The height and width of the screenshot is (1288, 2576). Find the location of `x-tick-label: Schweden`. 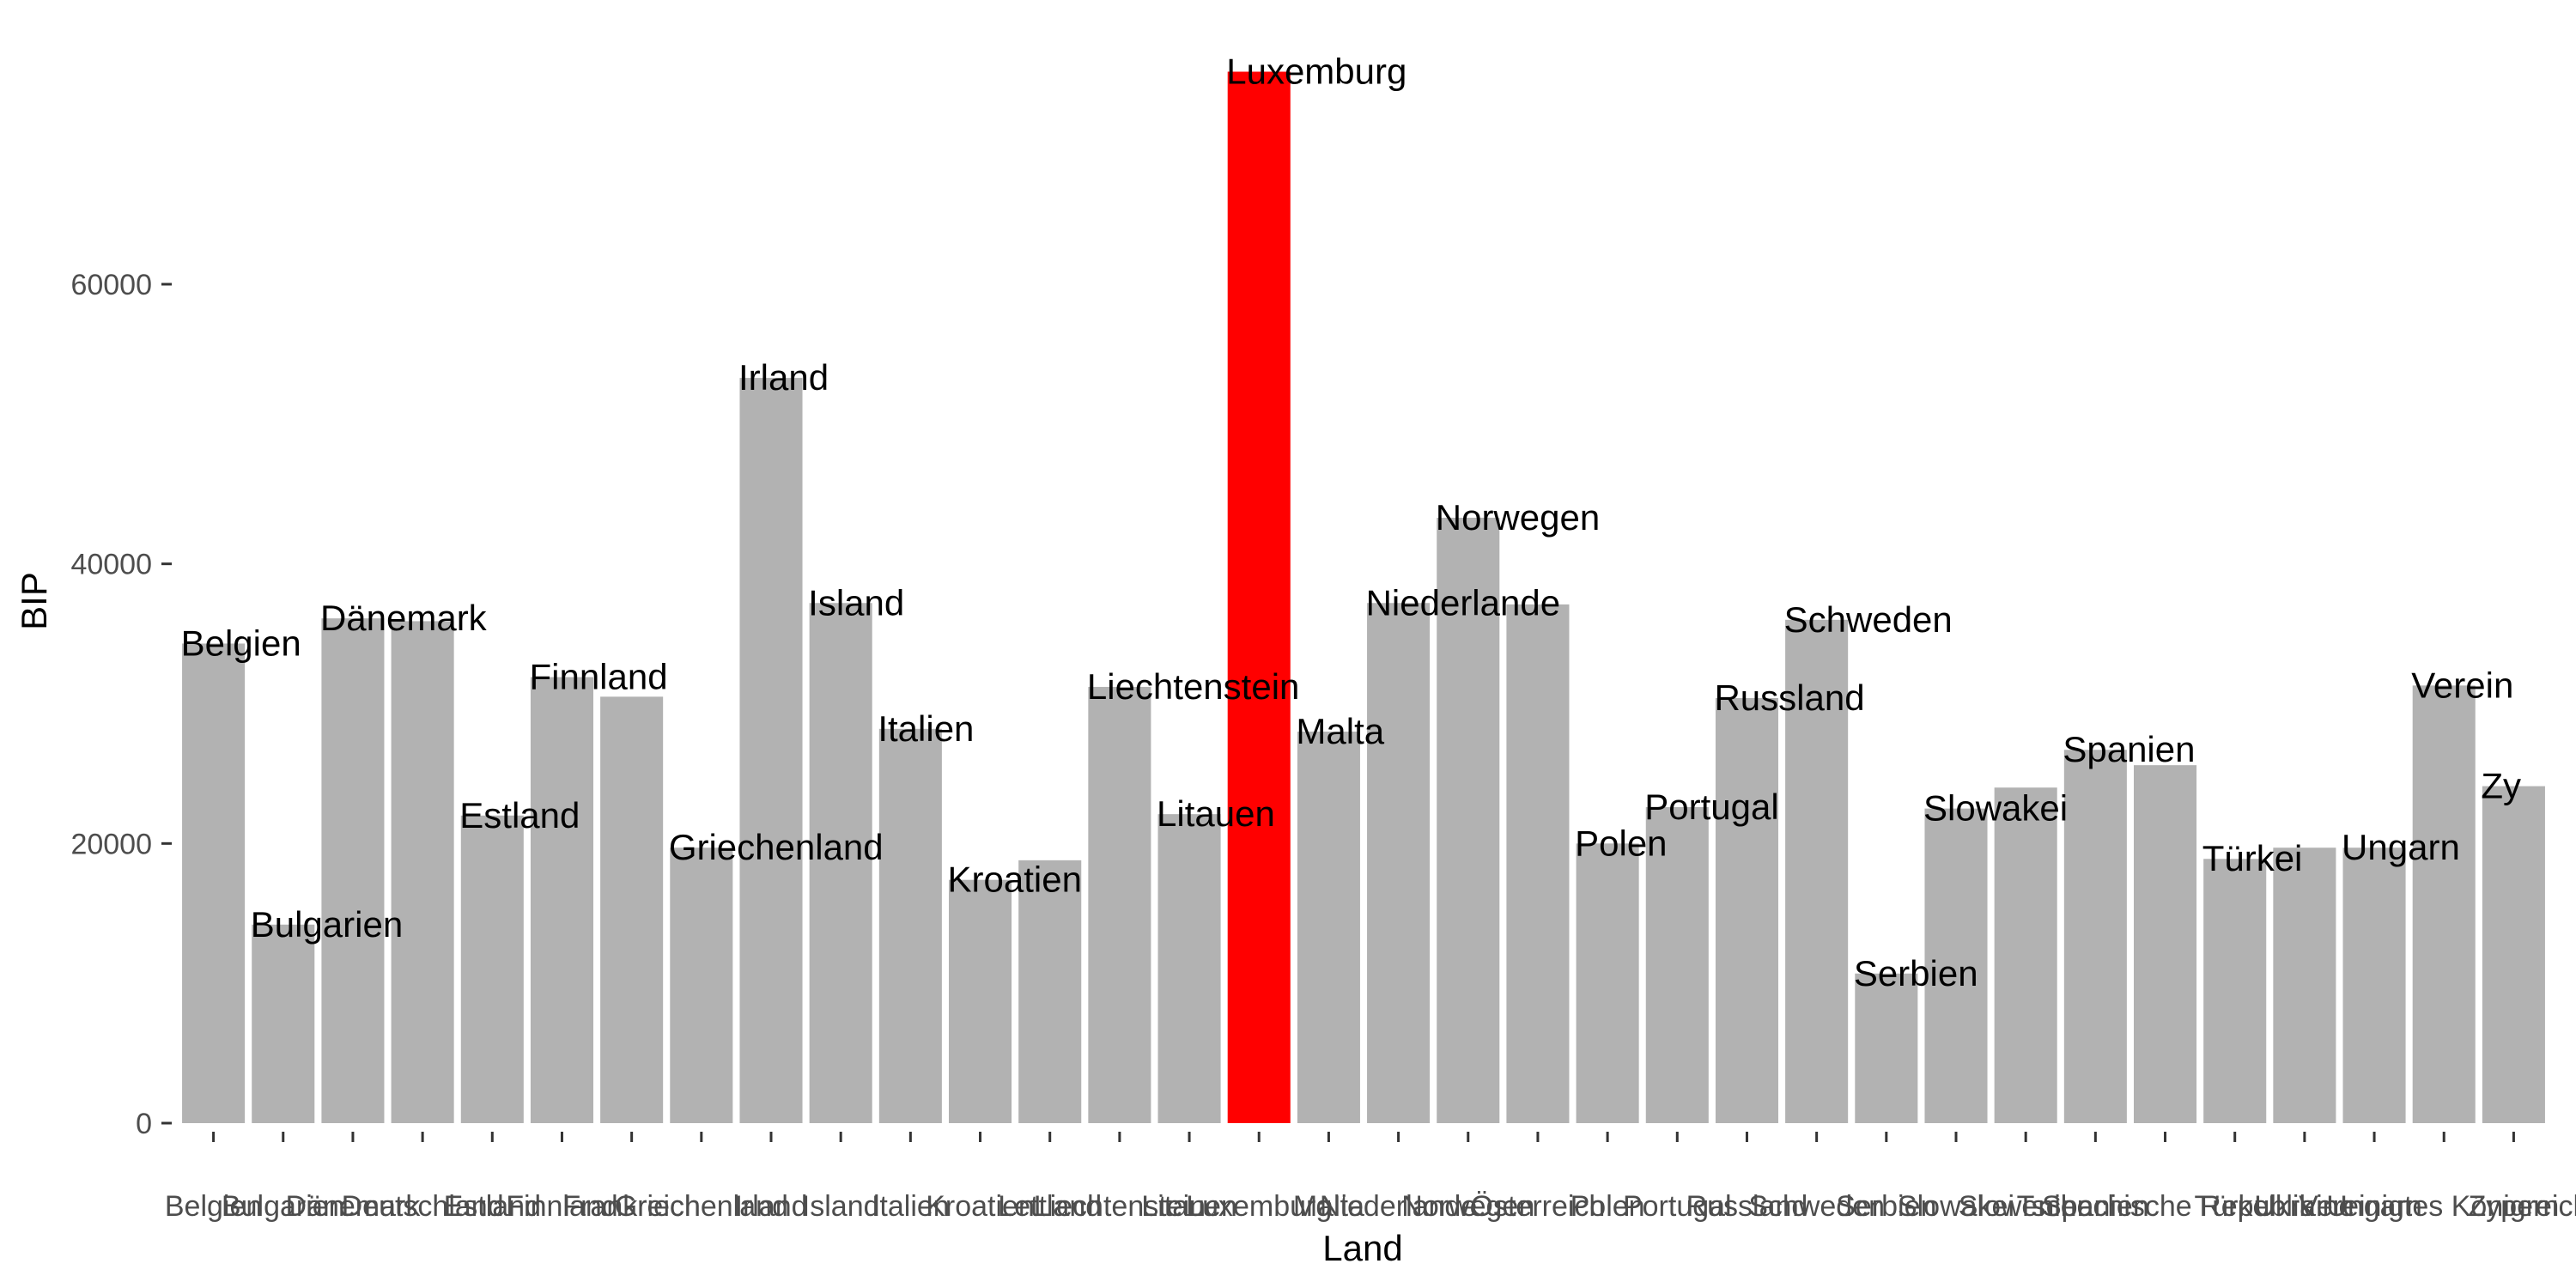

x-tick-label: Schweden is located at coordinates (1816, 1206).